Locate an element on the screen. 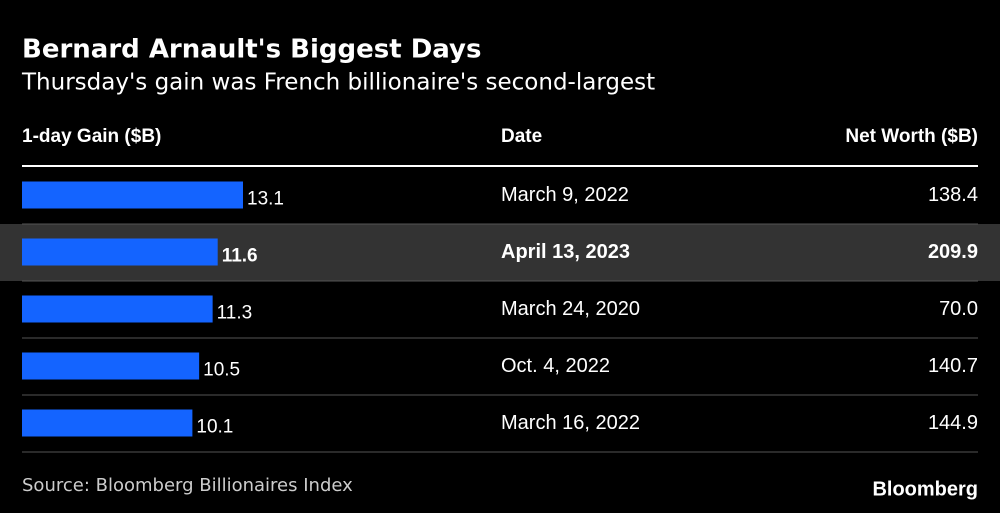 This screenshot has width=1000, height=513. source: Source: Bloomberg Billionaires Index is located at coordinates (187, 485).